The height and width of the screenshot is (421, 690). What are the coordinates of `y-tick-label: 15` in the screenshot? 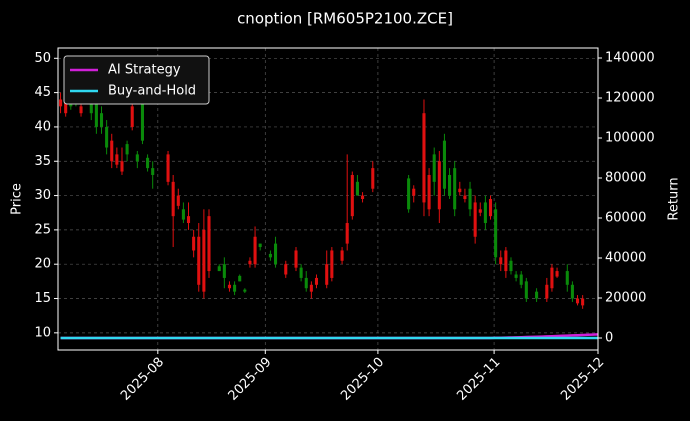 It's located at (42, 298).